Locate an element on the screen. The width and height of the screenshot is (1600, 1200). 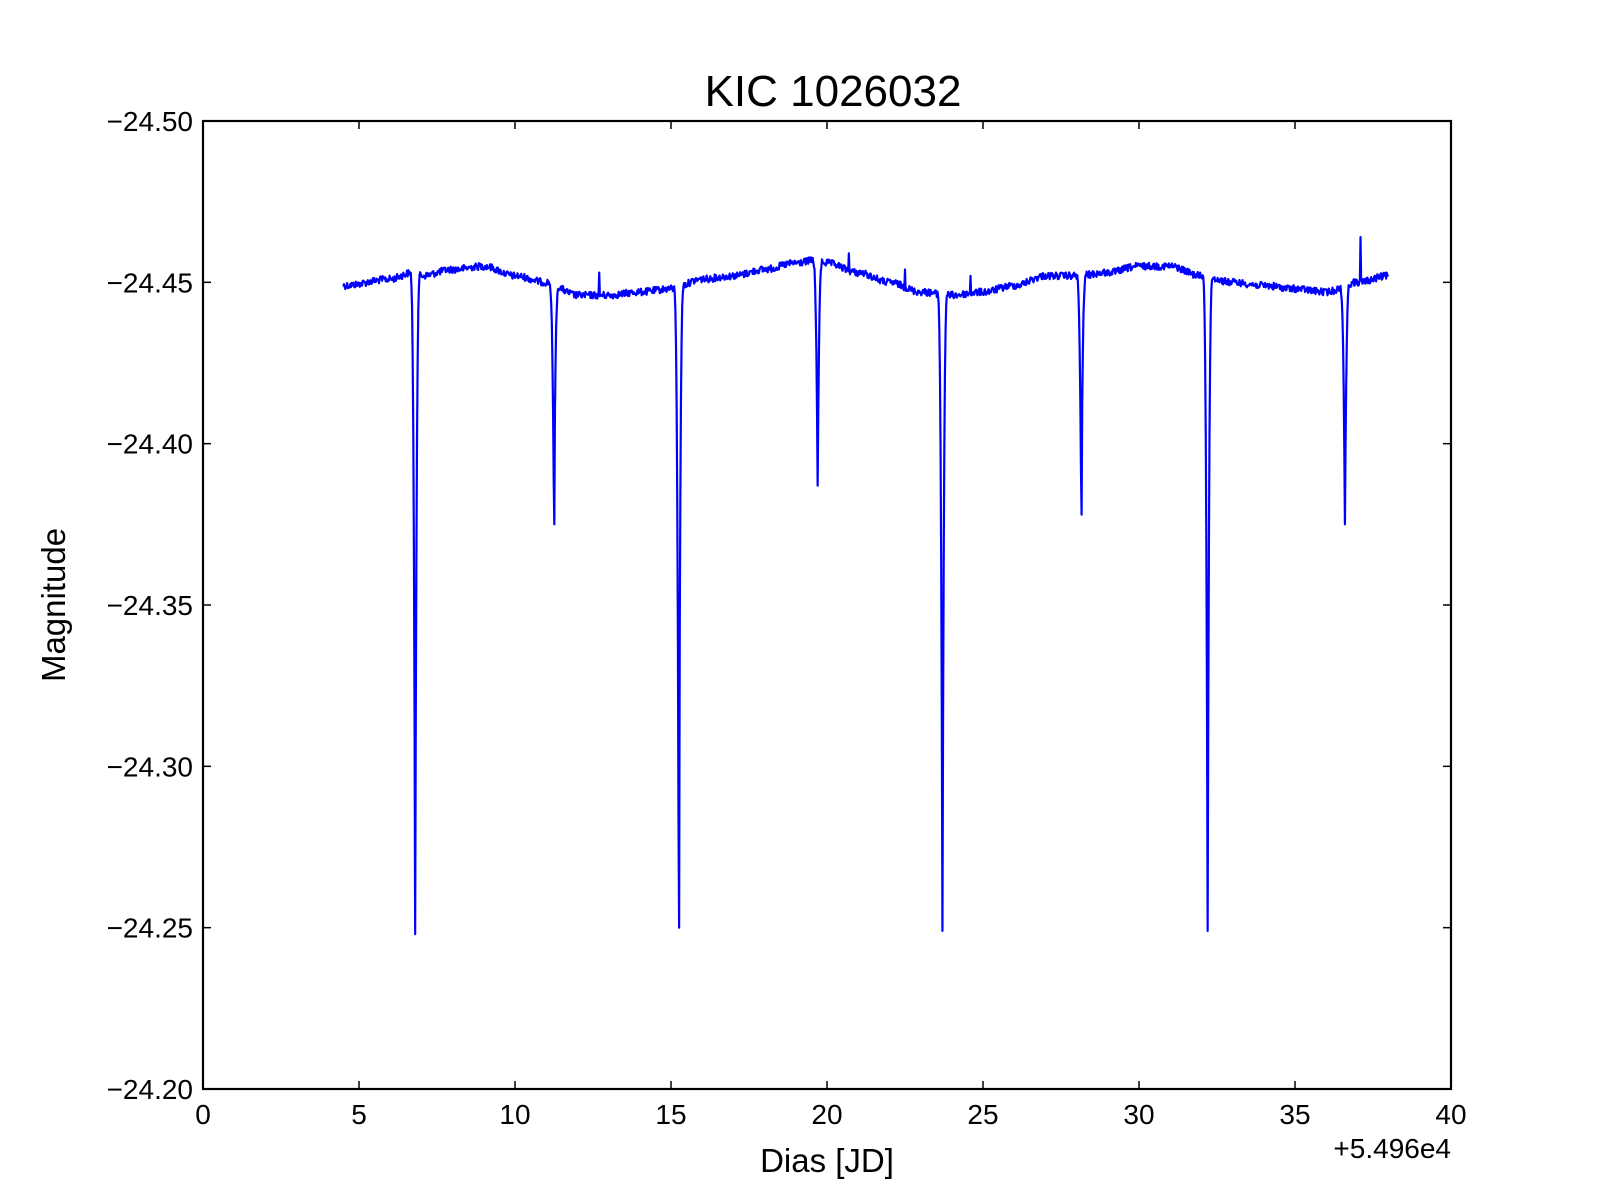
y-tick-label: −24.35 is located at coordinates (150, 605).